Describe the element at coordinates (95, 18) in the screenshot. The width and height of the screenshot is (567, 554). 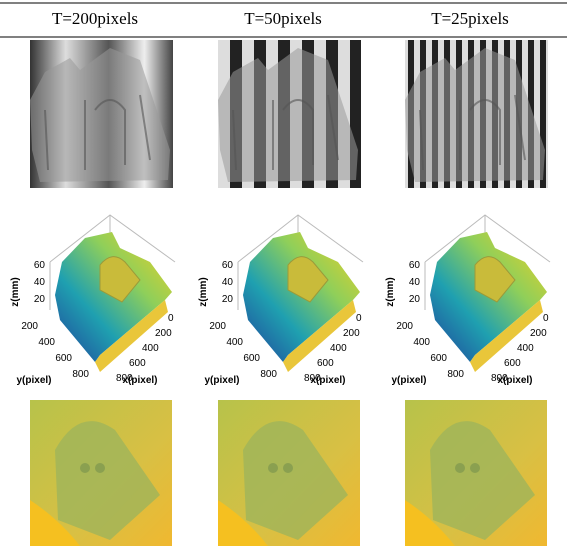
I see `column-header: T=200pixels` at that location.